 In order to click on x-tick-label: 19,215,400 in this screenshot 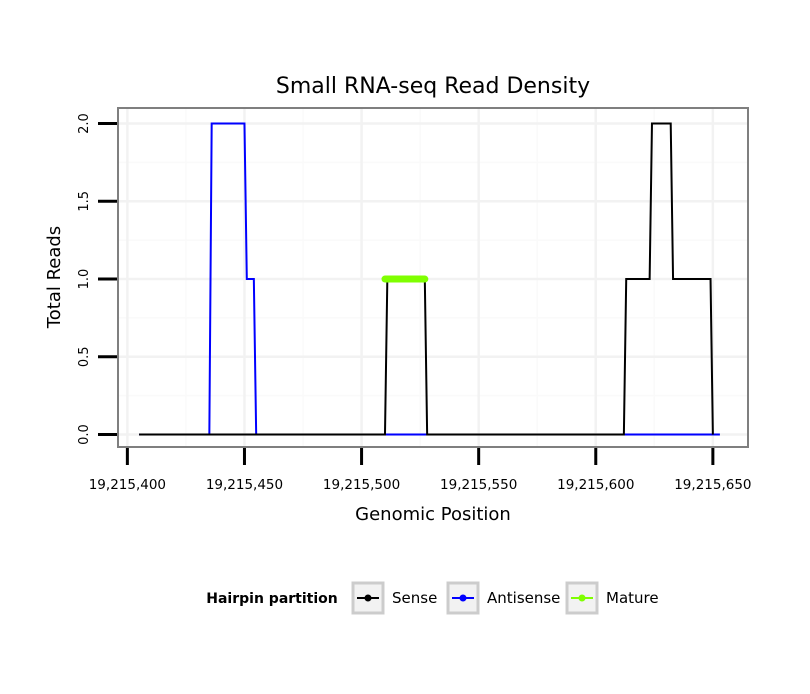, I will do `click(127, 485)`.